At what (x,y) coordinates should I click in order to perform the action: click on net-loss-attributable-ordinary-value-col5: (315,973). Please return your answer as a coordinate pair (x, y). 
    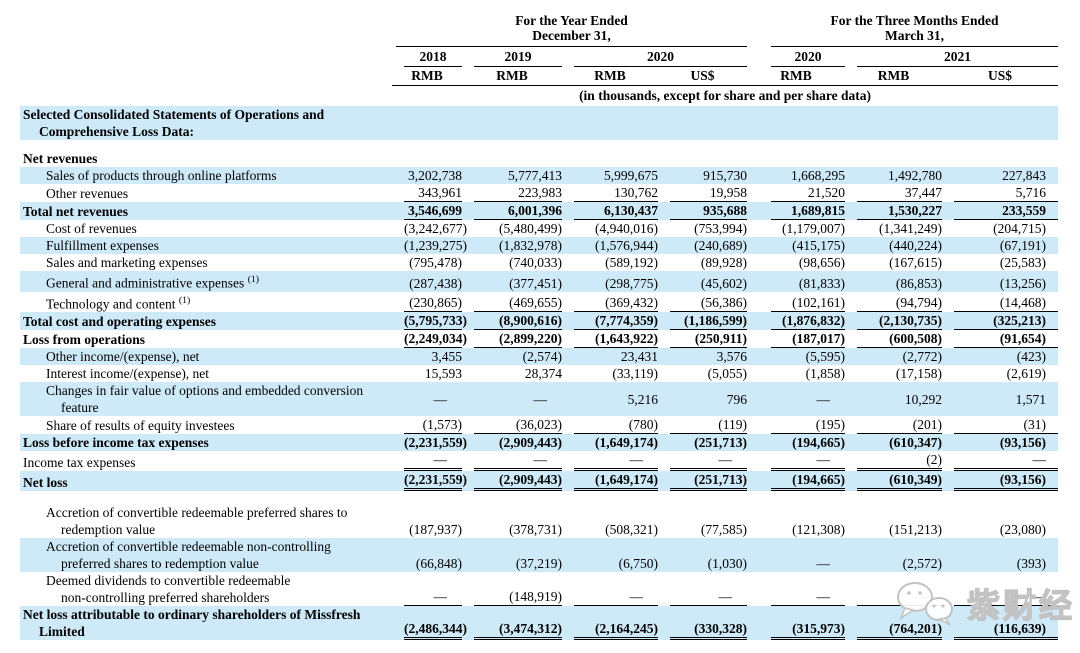
    Looking at the image, I should click on (796, 623).